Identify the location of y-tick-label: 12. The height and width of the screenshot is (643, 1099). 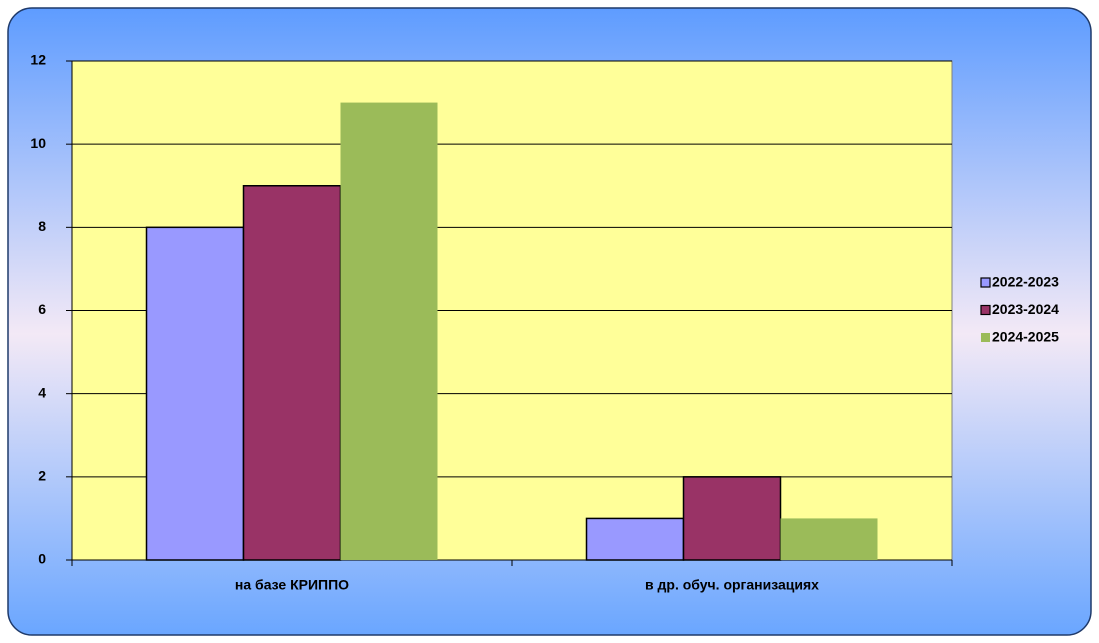
(38, 60).